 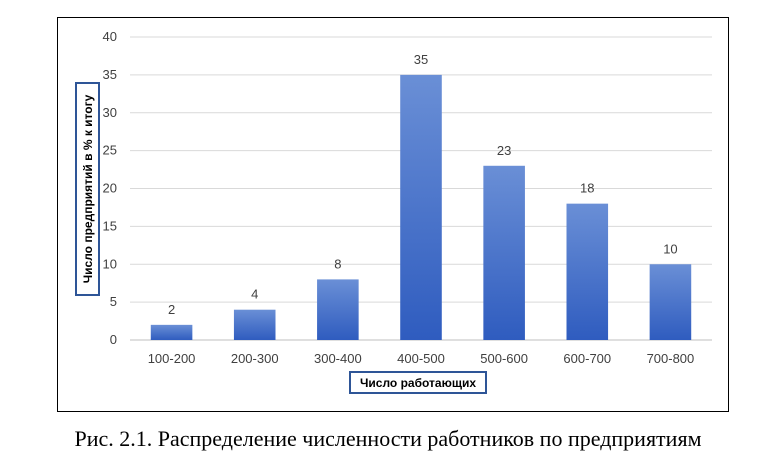 I want to click on x-axis-title: Число работающих, so click(x=418, y=382).